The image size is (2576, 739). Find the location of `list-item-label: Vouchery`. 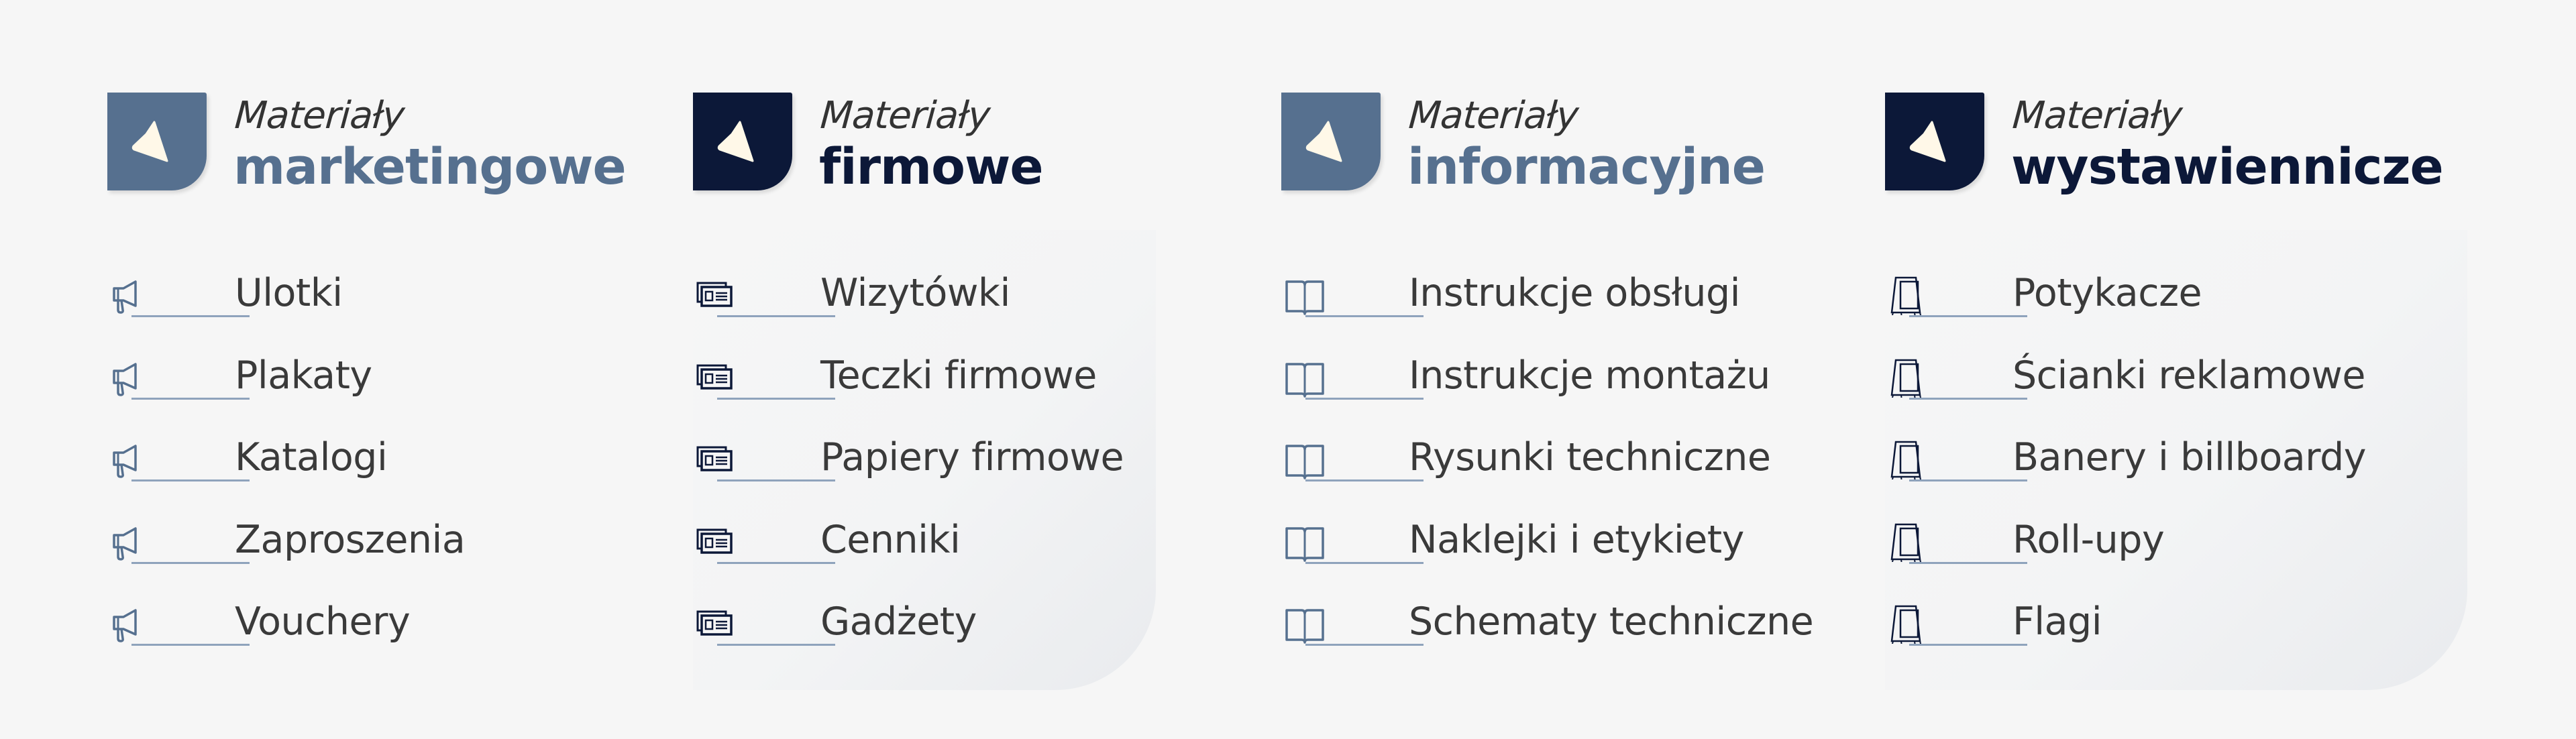

list-item-label: Vouchery is located at coordinates (323, 622).